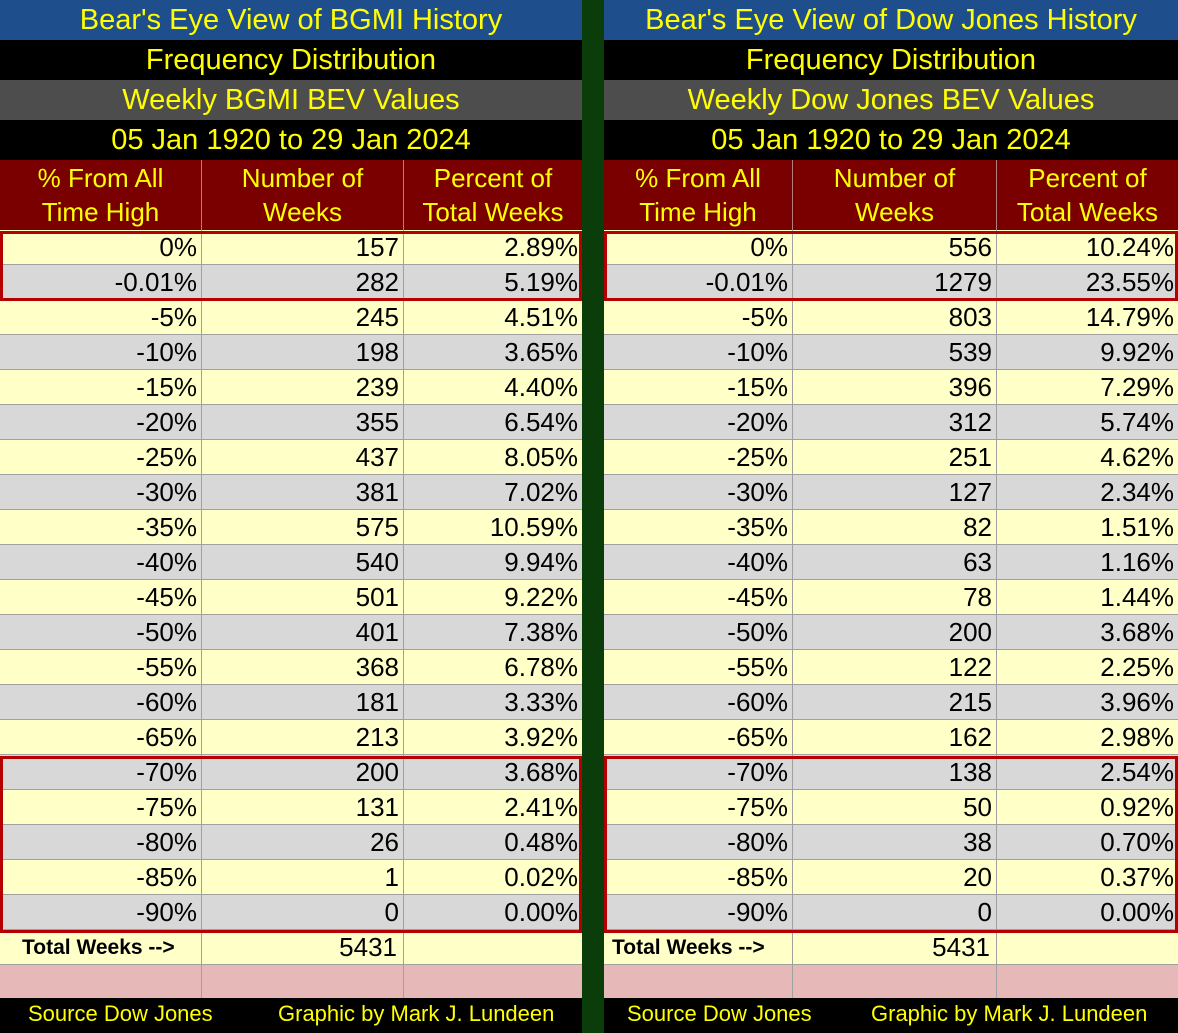 This screenshot has width=1178, height=1033. Describe the element at coordinates (101, 702) in the screenshot. I see `pct-from-ath-cell: -60%` at that location.